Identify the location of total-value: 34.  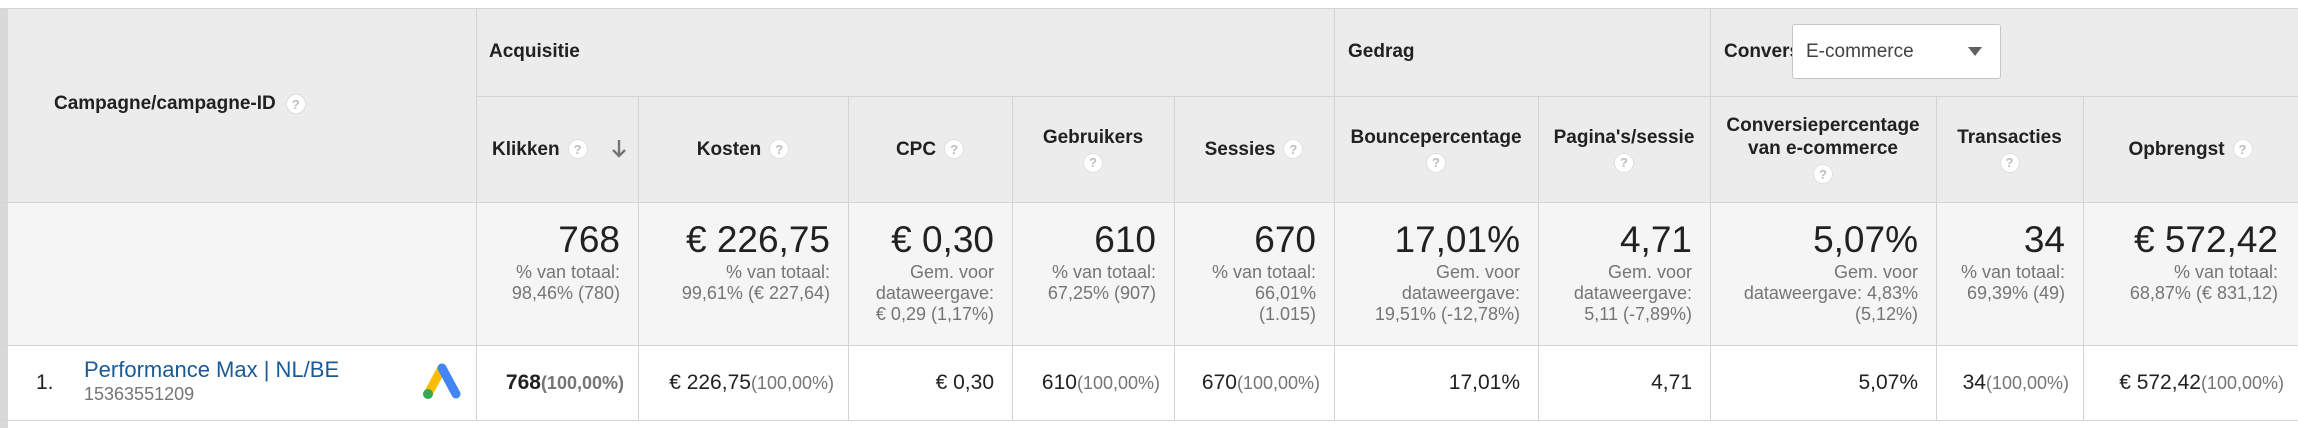
(2044, 239).